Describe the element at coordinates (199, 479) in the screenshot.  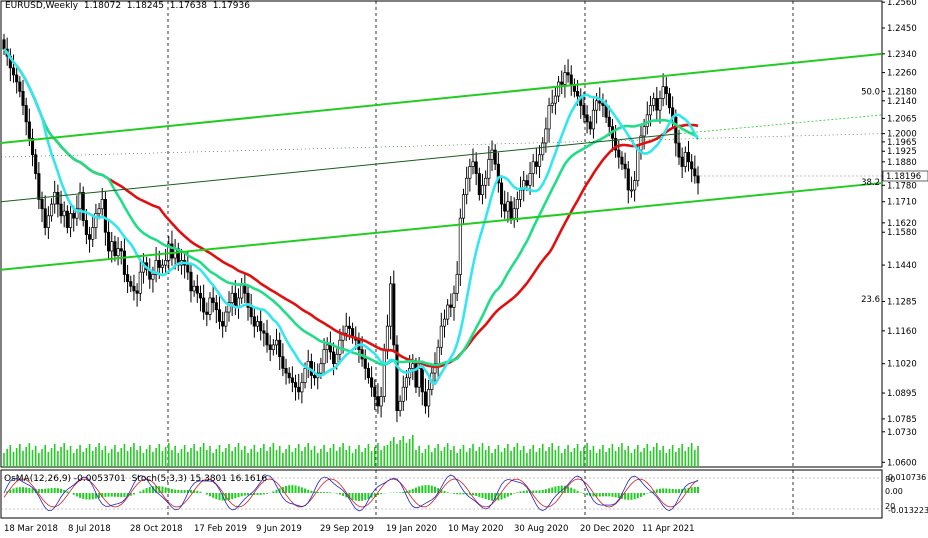
I see `stoch-label: Stoch(5,3,3) 15.3801 16.1616` at that location.